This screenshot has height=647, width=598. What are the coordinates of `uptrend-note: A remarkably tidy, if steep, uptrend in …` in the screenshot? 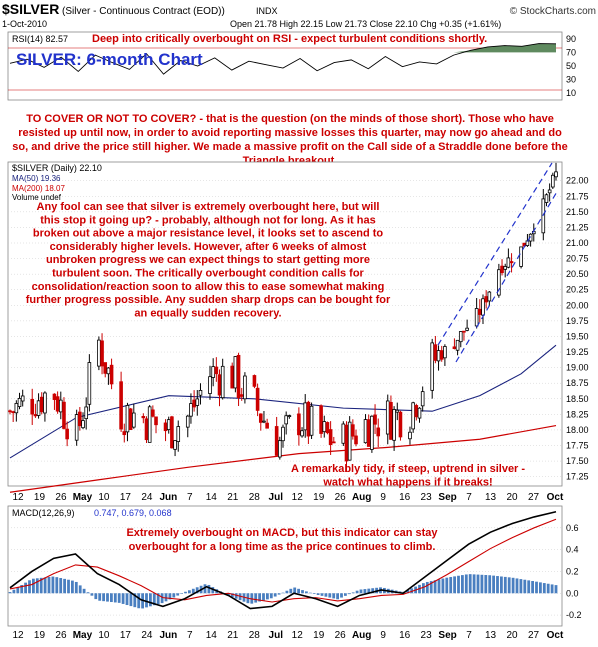 It's located at (408, 476).